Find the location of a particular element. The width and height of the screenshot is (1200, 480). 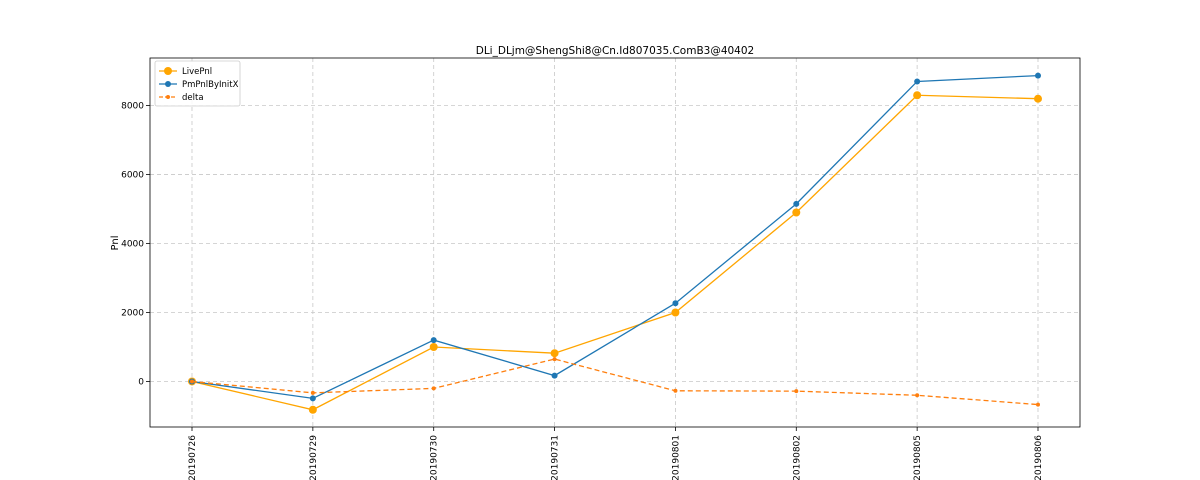

y-tick-label: 0 is located at coordinates (141, 382).